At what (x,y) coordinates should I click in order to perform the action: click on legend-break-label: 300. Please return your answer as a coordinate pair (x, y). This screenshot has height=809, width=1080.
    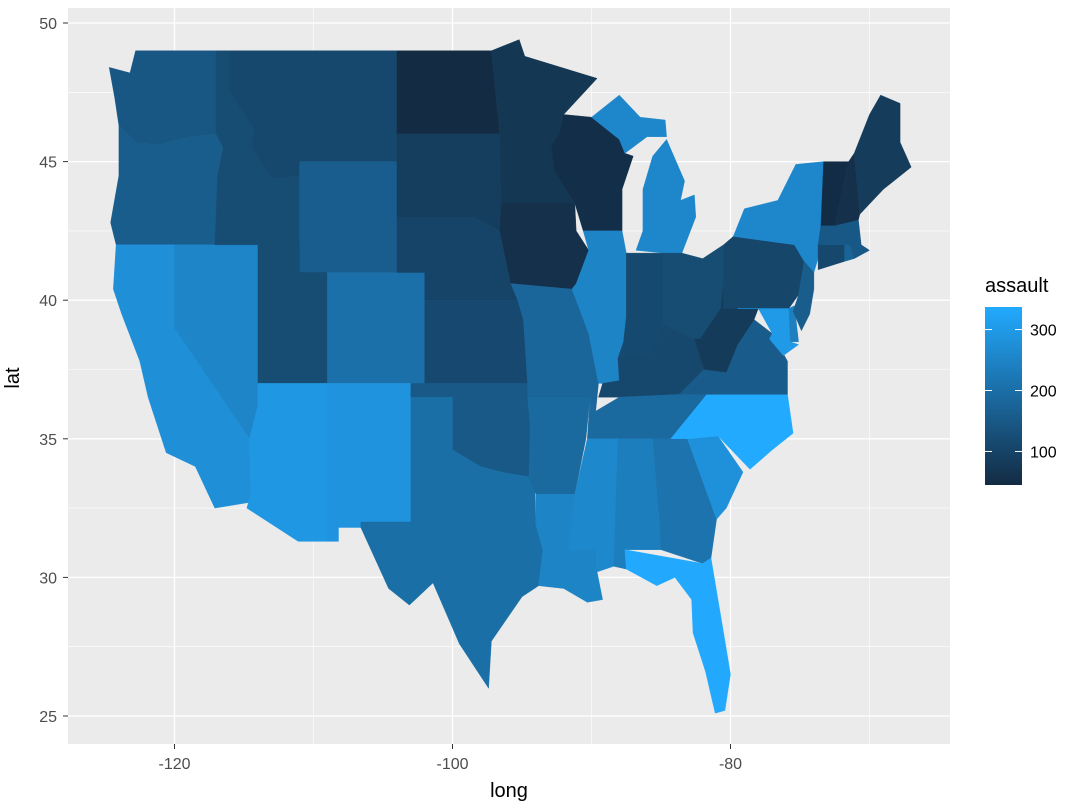
    Looking at the image, I should click on (1043, 331).